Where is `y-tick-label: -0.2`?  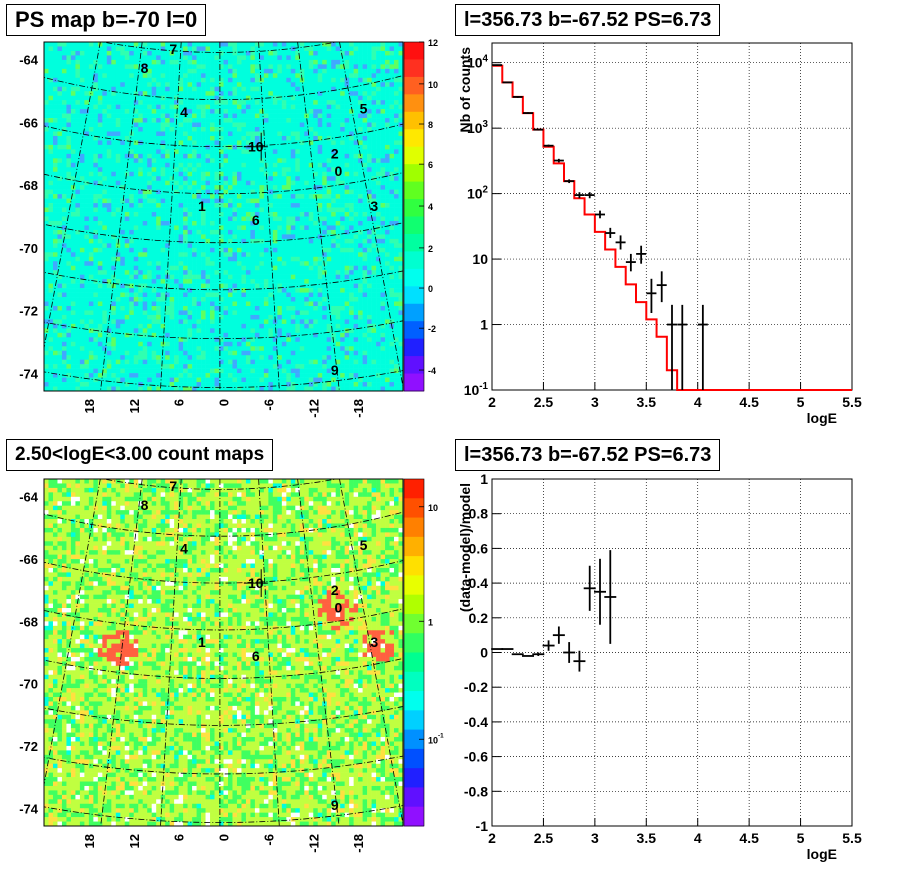
y-tick-label: -0.2 is located at coordinates (476, 687).